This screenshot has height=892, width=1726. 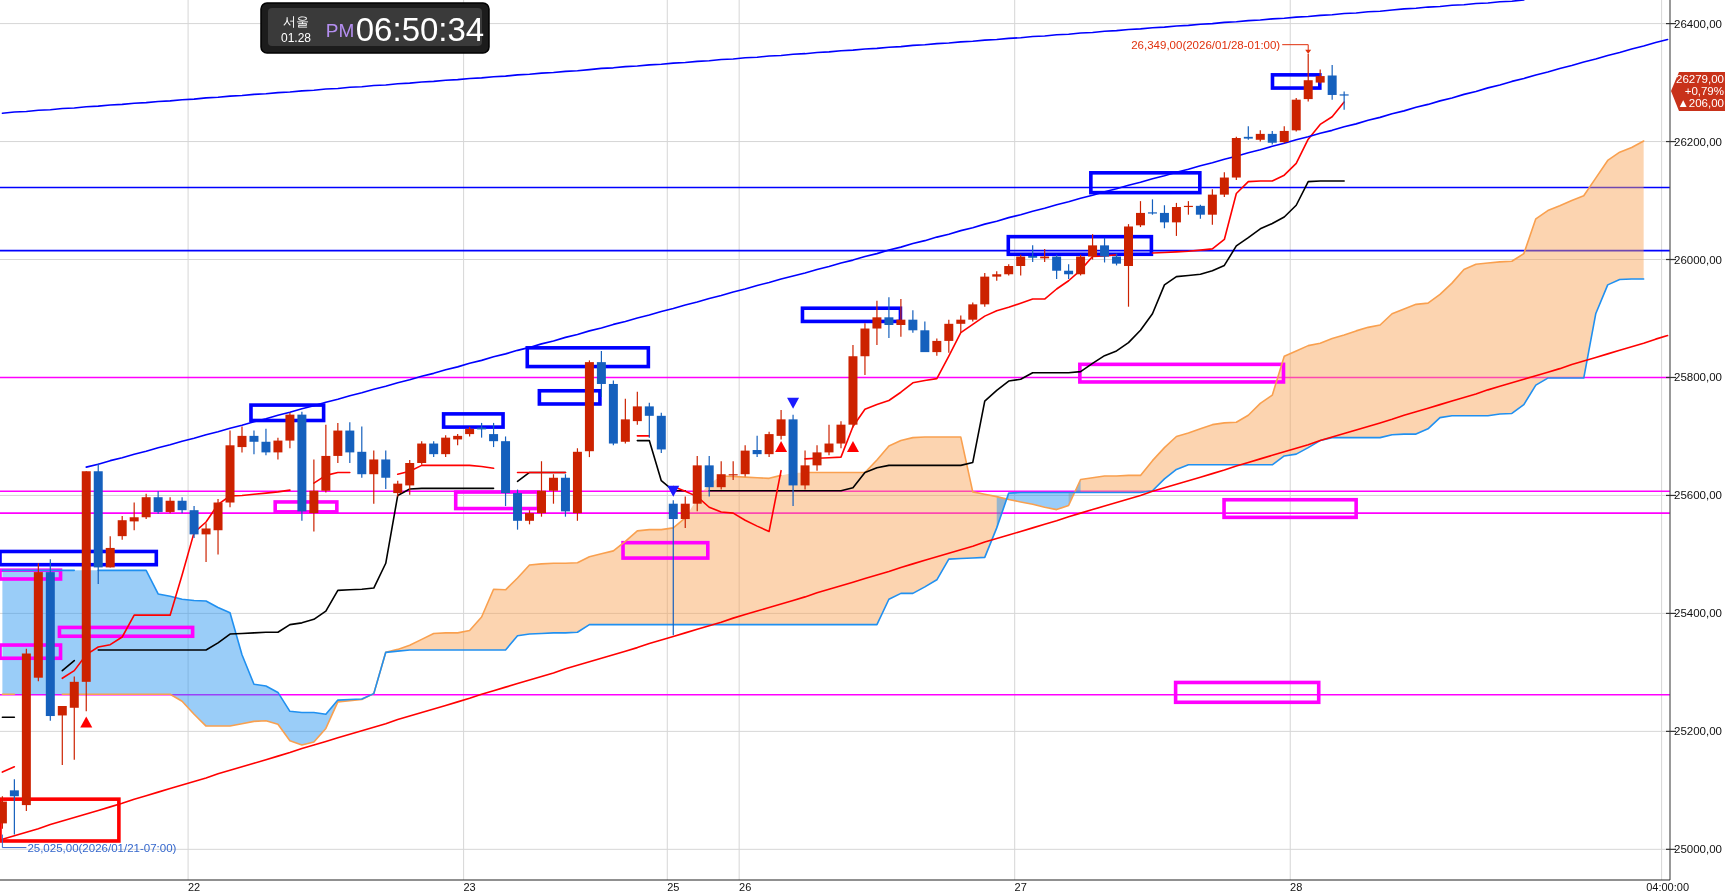 I want to click on y-tick-label: 25200,00, so click(x=1698, y=731).